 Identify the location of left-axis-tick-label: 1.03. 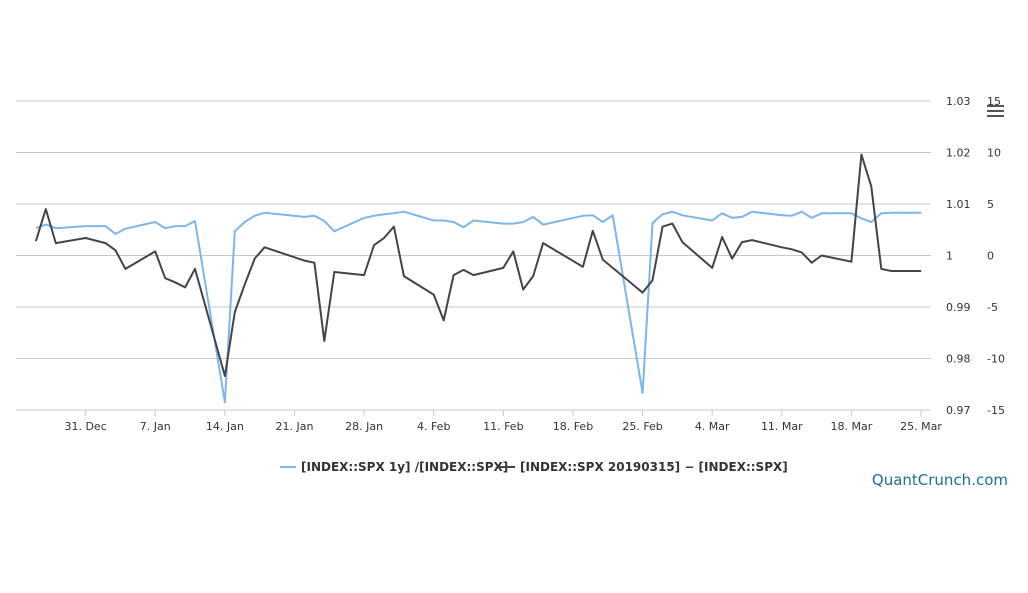
(958, 101).